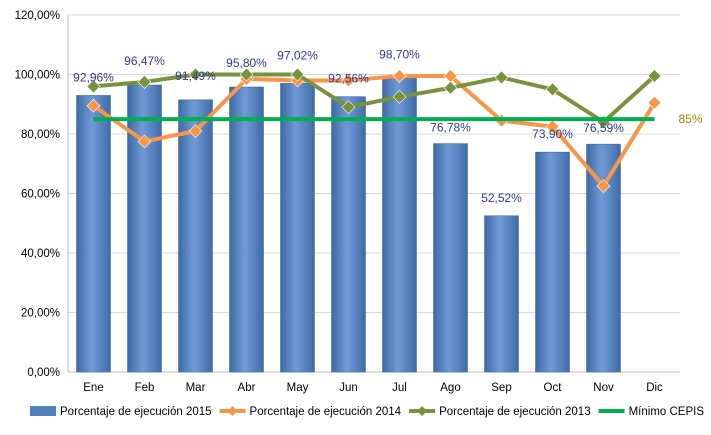  What do you see at coordinates (691, 119) in the screenshot?
I see `reference-line-label: 85%` at bounding box center [691, 119].